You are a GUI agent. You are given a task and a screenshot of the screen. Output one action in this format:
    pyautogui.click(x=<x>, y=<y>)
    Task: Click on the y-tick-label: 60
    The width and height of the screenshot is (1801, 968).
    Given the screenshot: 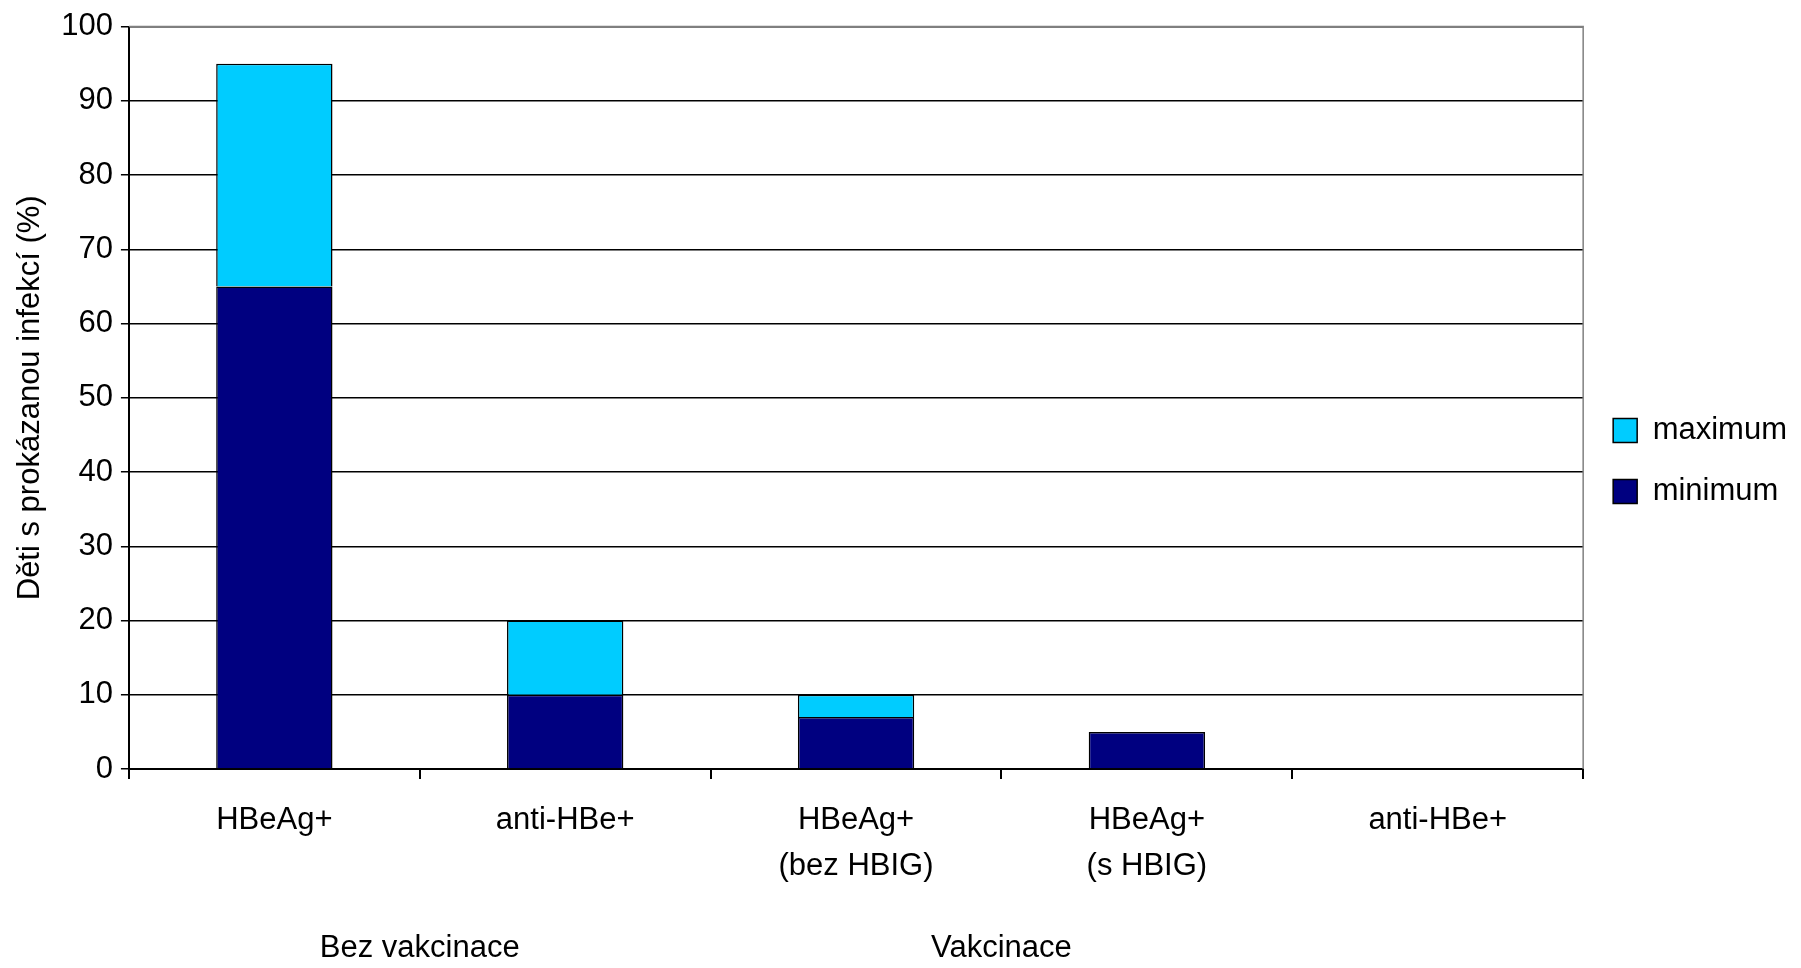 What is the action you would take?
    pyautogui.click(x=95, y=322)
    